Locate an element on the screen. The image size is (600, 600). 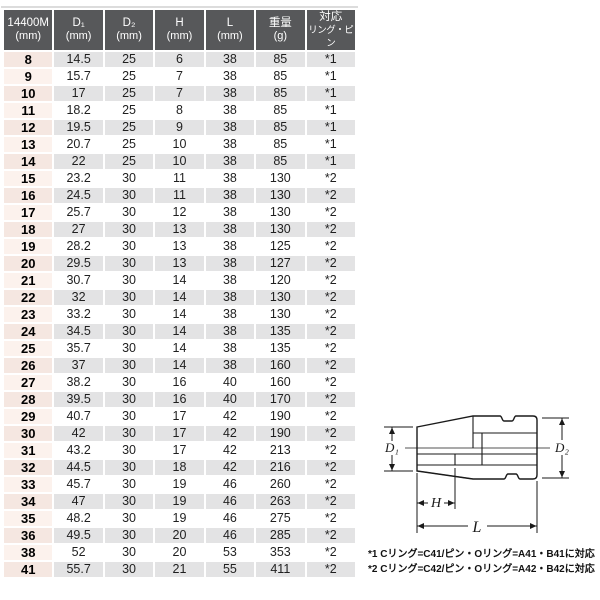
table-row: 10 17 25 7 38 85 *1 is located at coordinates (179, 93).